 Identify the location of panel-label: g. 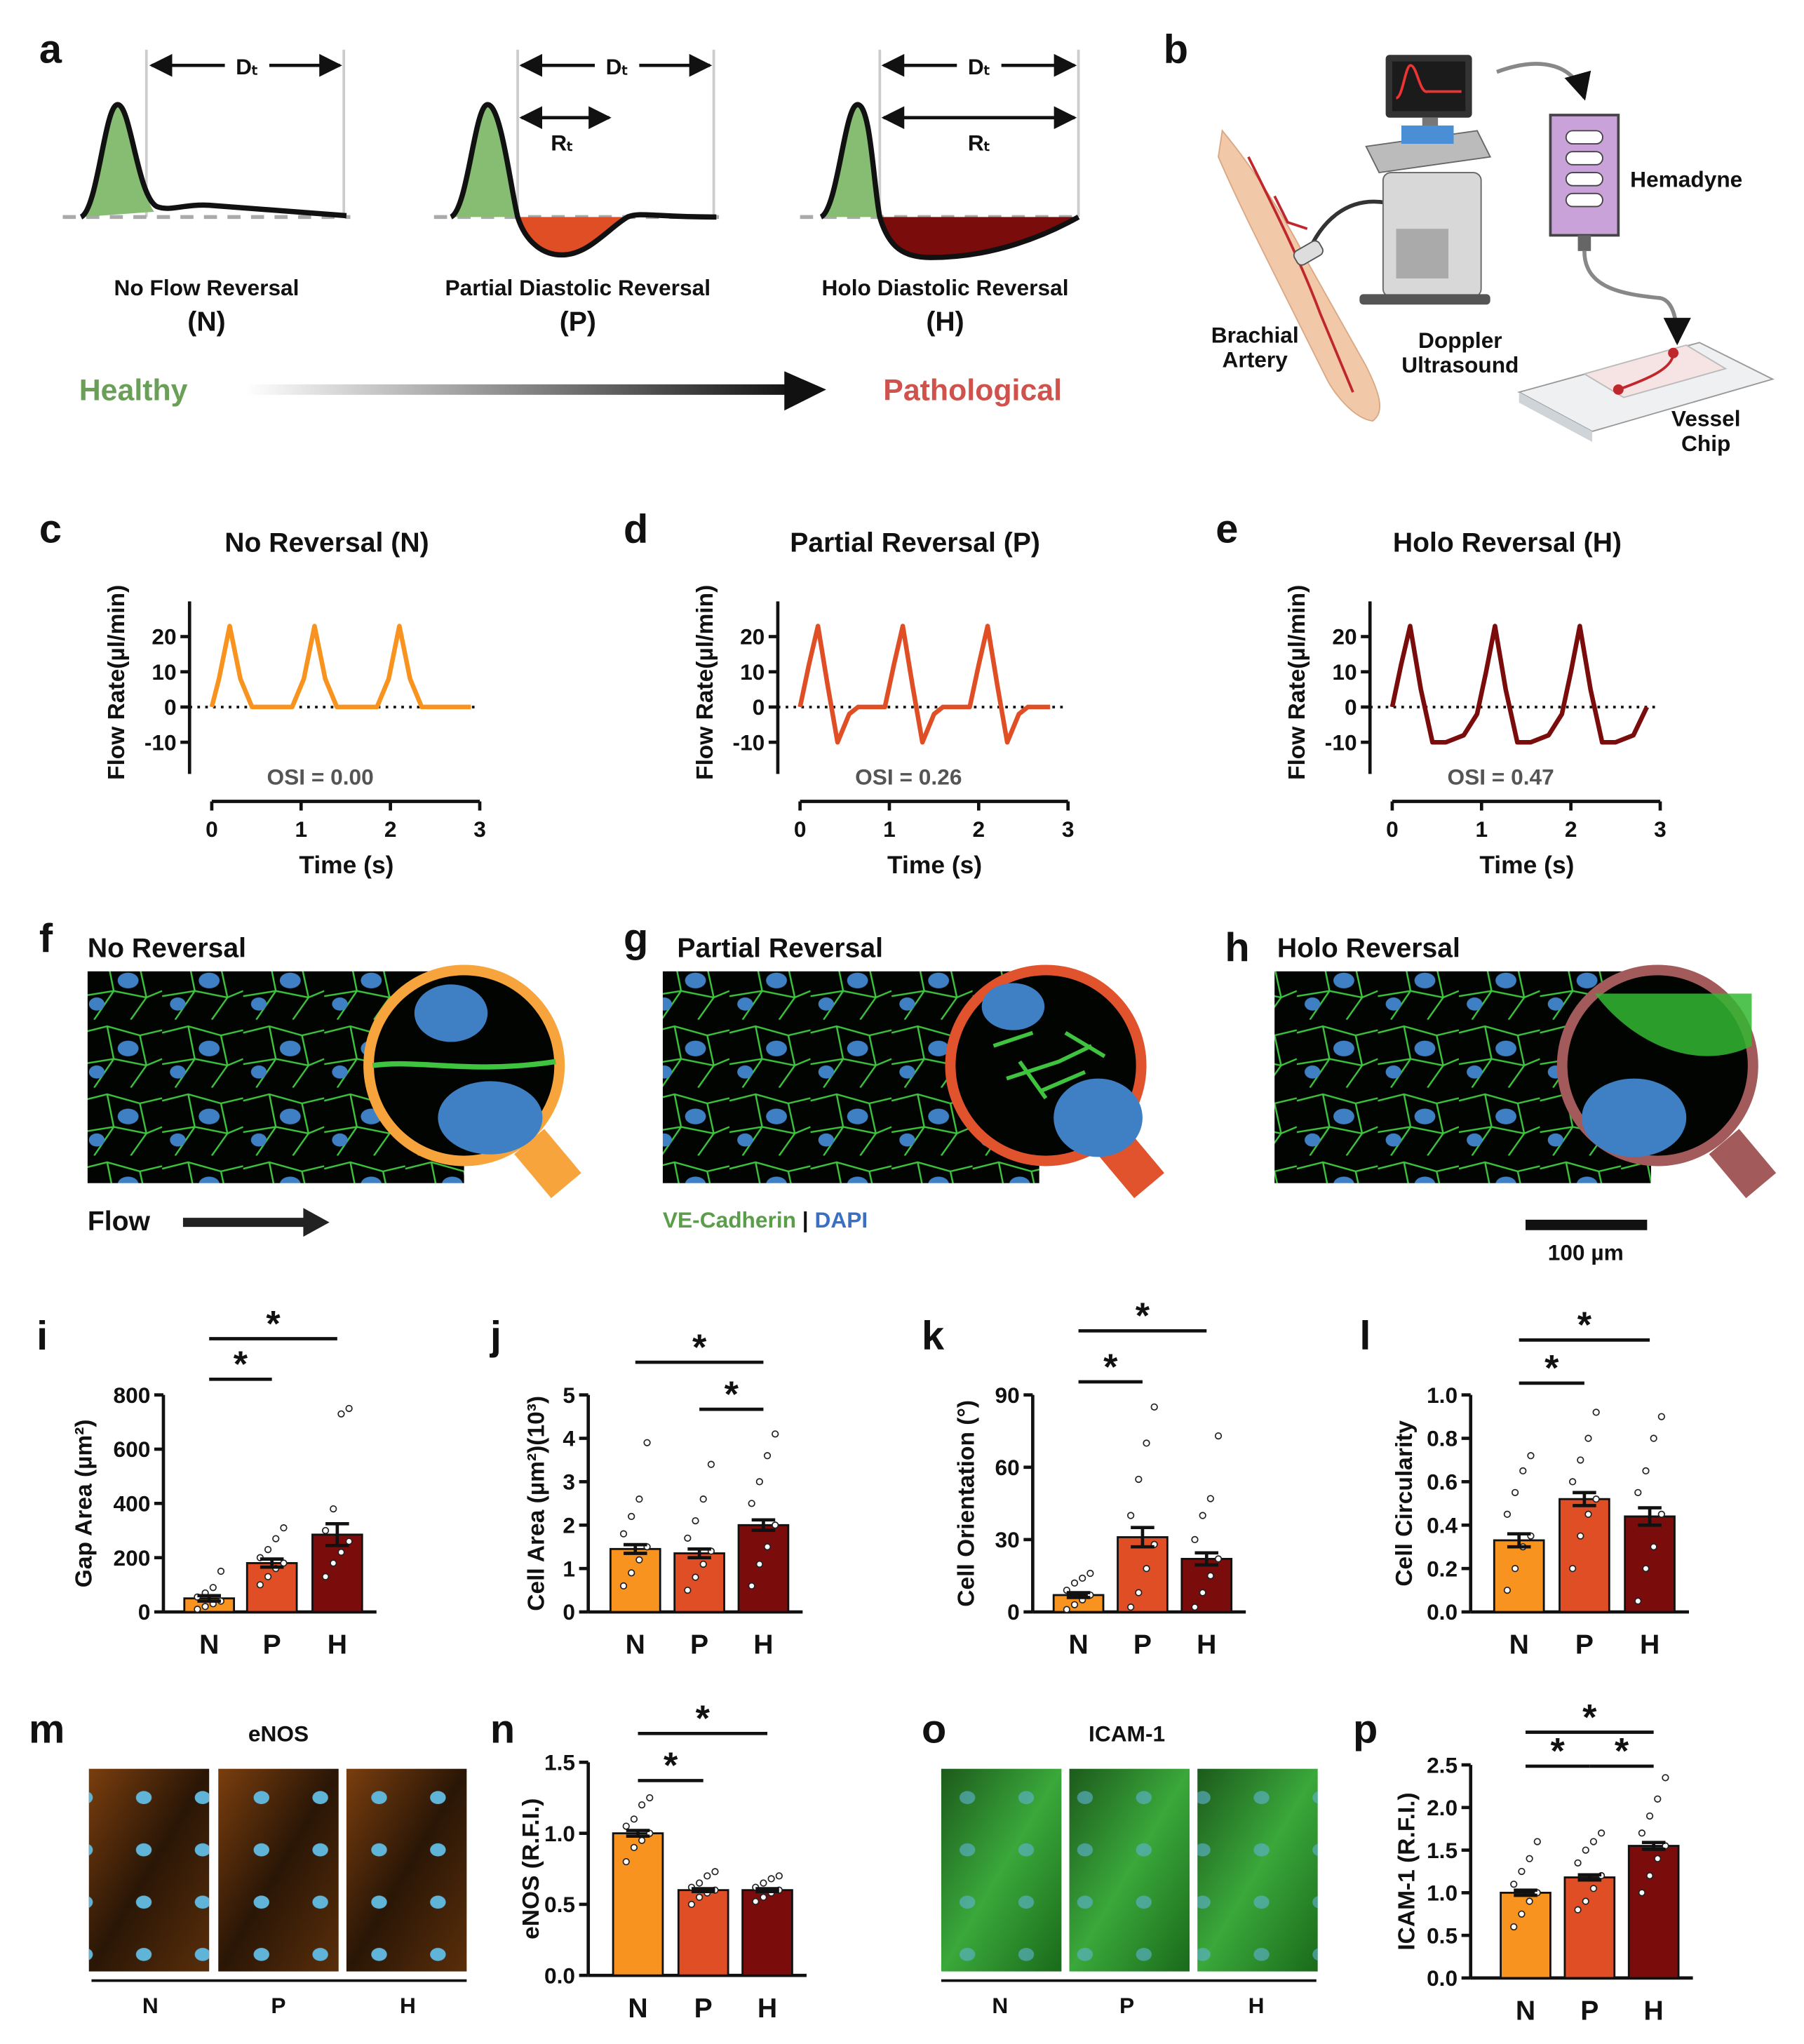
(636, 938).